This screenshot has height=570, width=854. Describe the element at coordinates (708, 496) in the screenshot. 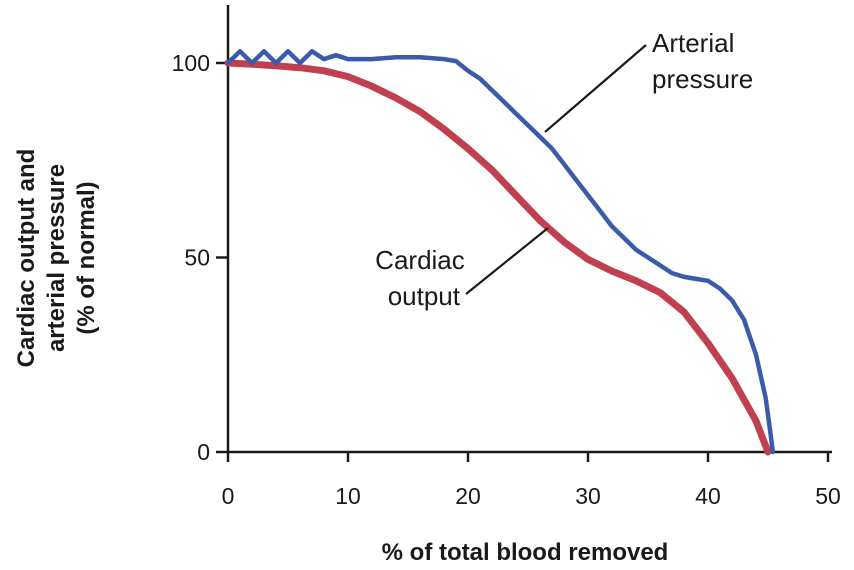

I see `x-tick-label: 40` at that location.